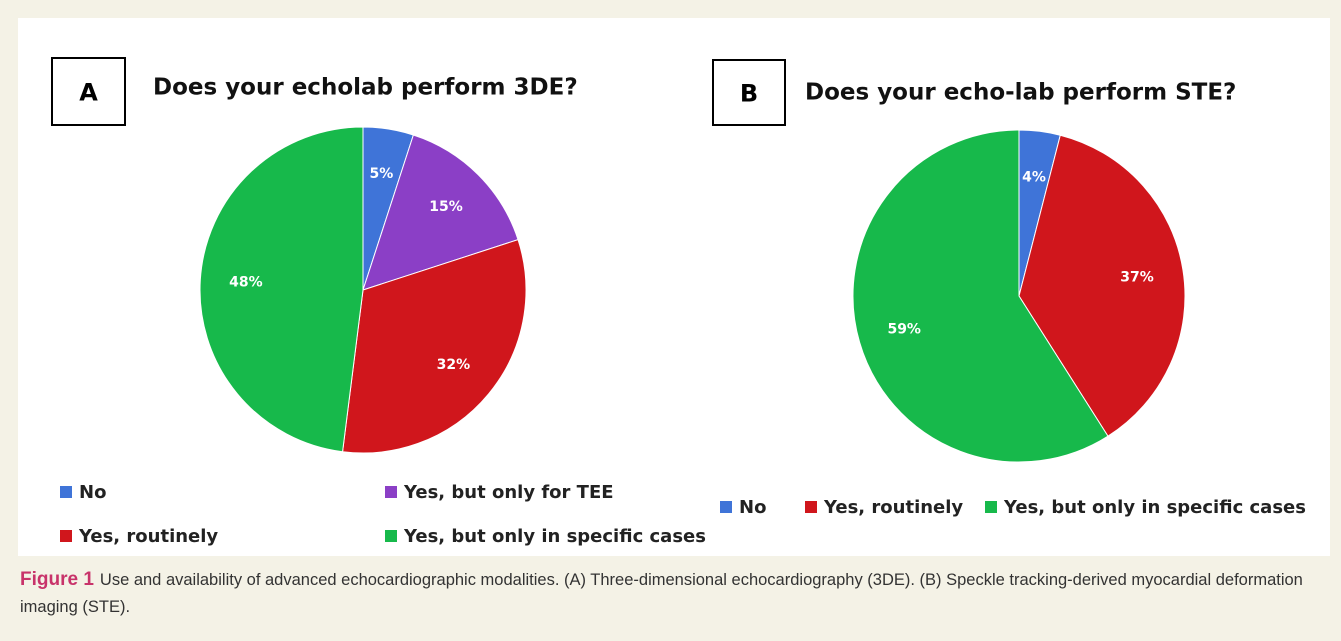  Describe the element at coordinates (381, 174) in the screenshot. I see `data-label: 5%` at that location.